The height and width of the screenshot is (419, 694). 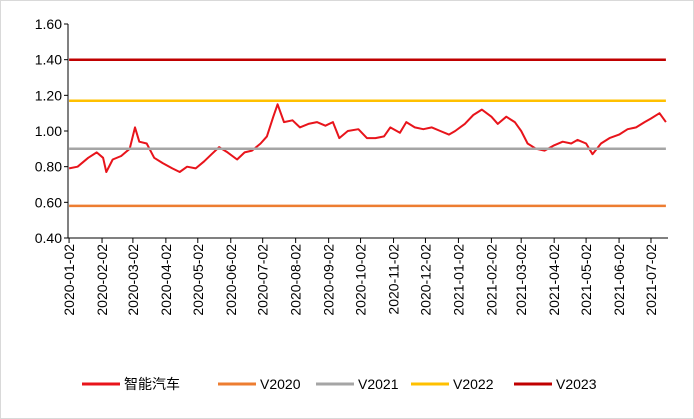 What do you see at coordinates (619, 280) in the screenshot?
I see `x-tick-label: 2021-06-02` at bounding box center [619, 280].